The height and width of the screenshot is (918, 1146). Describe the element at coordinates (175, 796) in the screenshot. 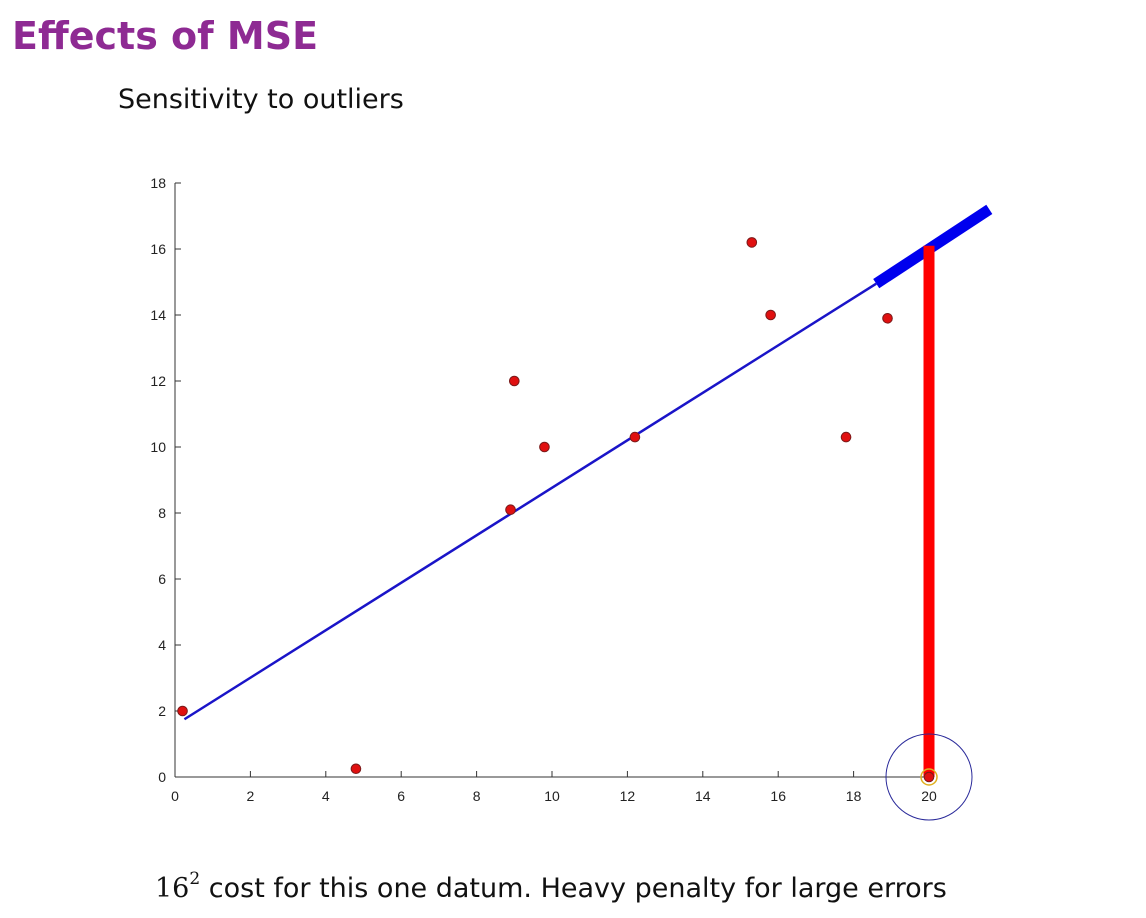

I see `x-tick-label: 0` at that location.